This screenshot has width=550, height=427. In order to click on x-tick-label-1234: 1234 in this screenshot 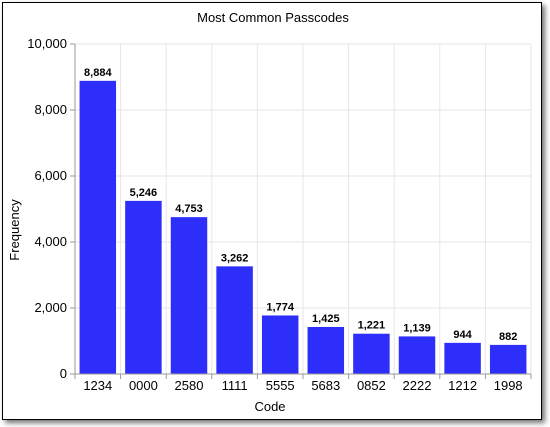, I will do `click(97, 385)`.